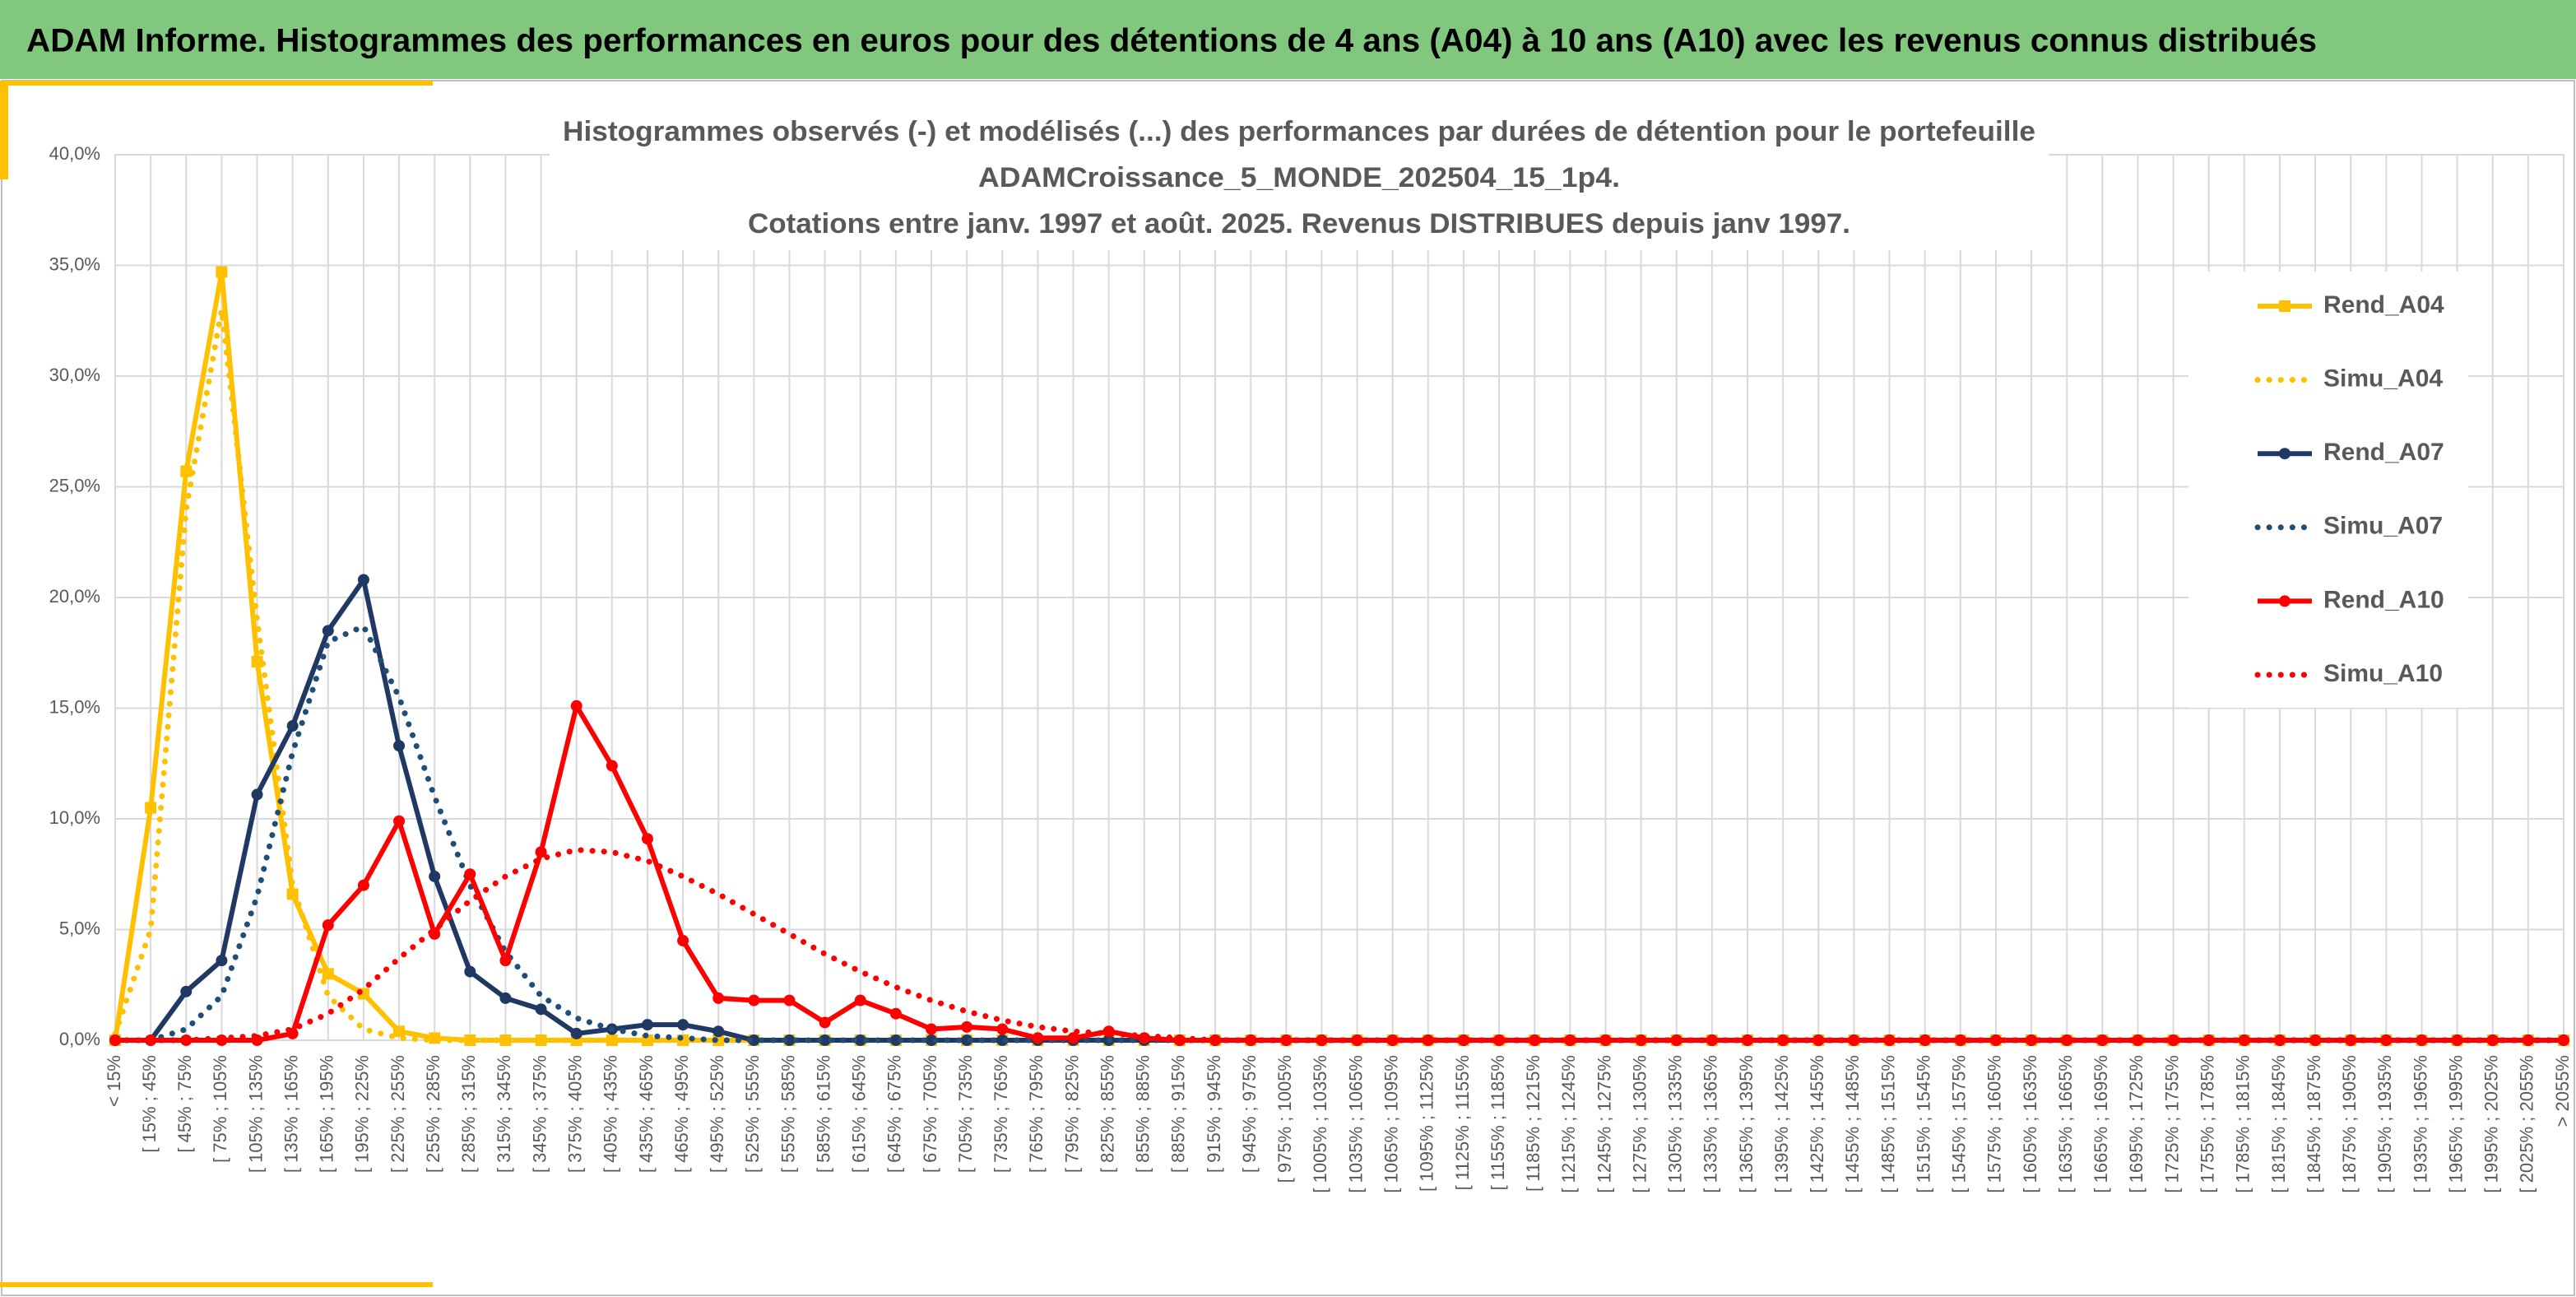 The image size is (2576, 1297). Describe the element at coordinates (787, 1114) in the screenshot. I see `x-tick-label: [ 555% ; 585%` at that location.